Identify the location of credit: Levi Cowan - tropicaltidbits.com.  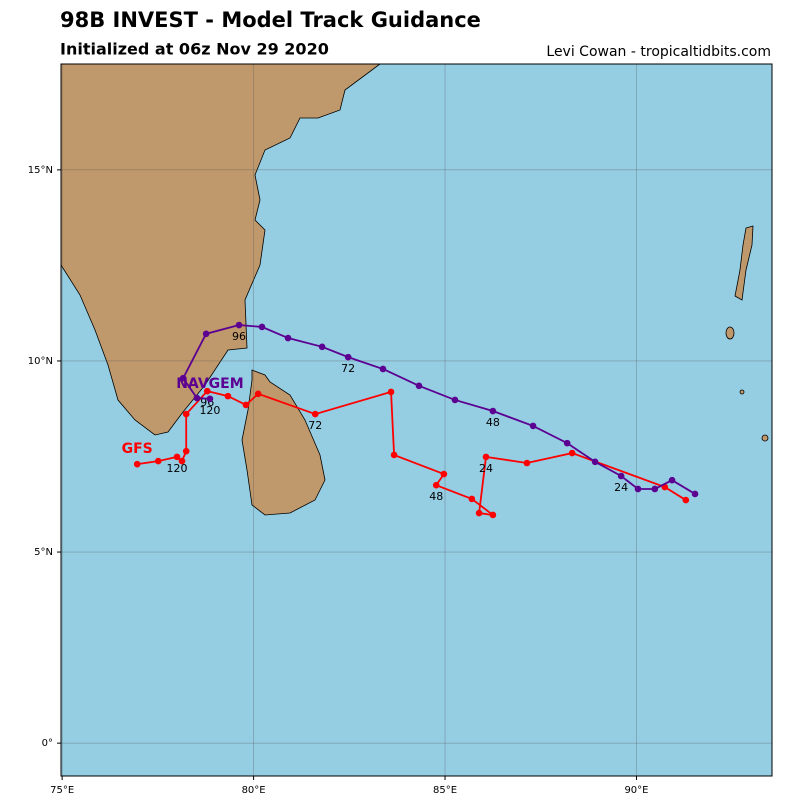
(658, 52).